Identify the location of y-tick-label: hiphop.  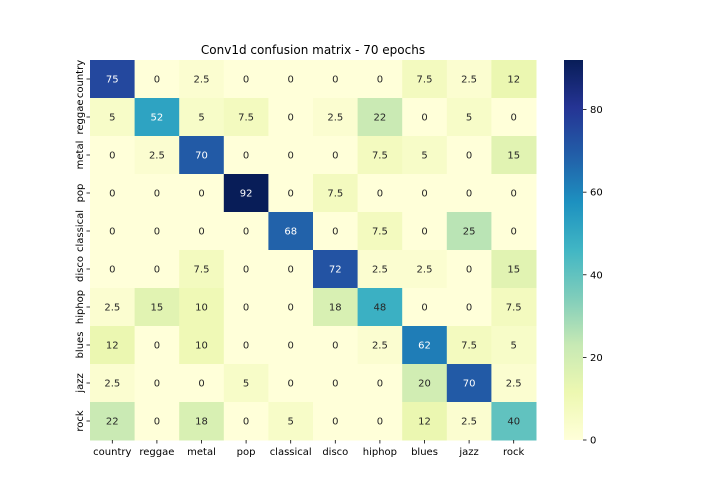
(80, 307).